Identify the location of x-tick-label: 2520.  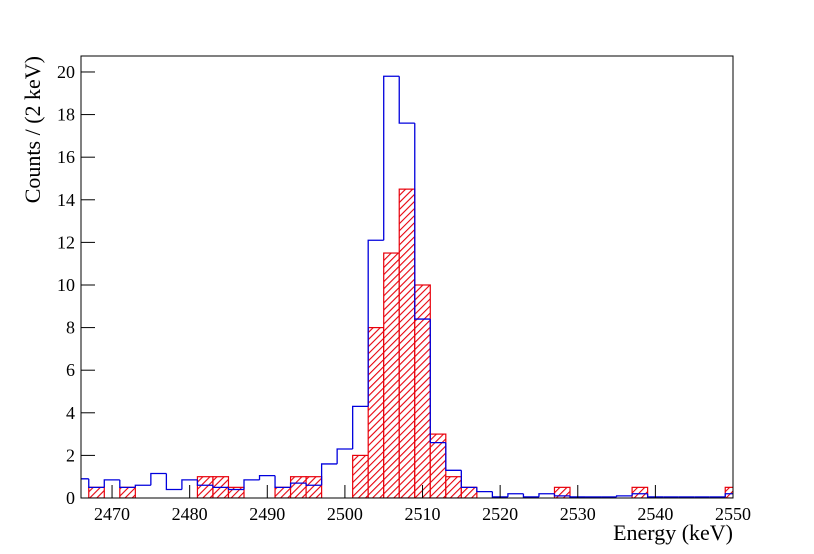
(500, 514).